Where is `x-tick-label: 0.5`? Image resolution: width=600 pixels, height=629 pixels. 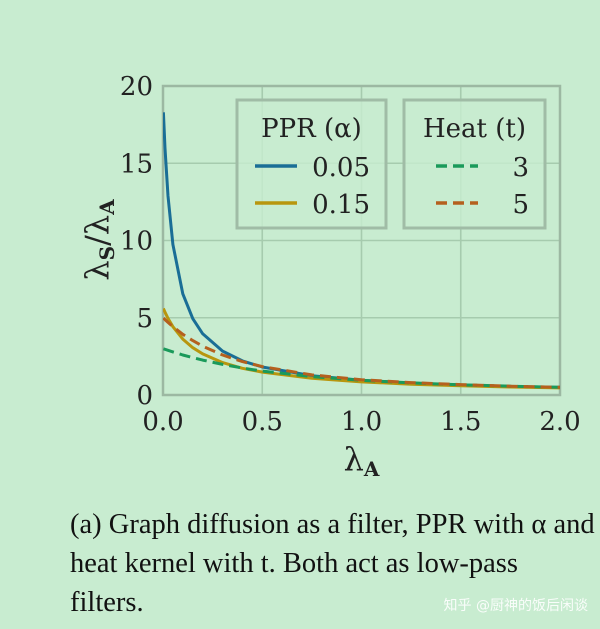
x-tick-label: 0.5 is located at coordinates (262, 422).